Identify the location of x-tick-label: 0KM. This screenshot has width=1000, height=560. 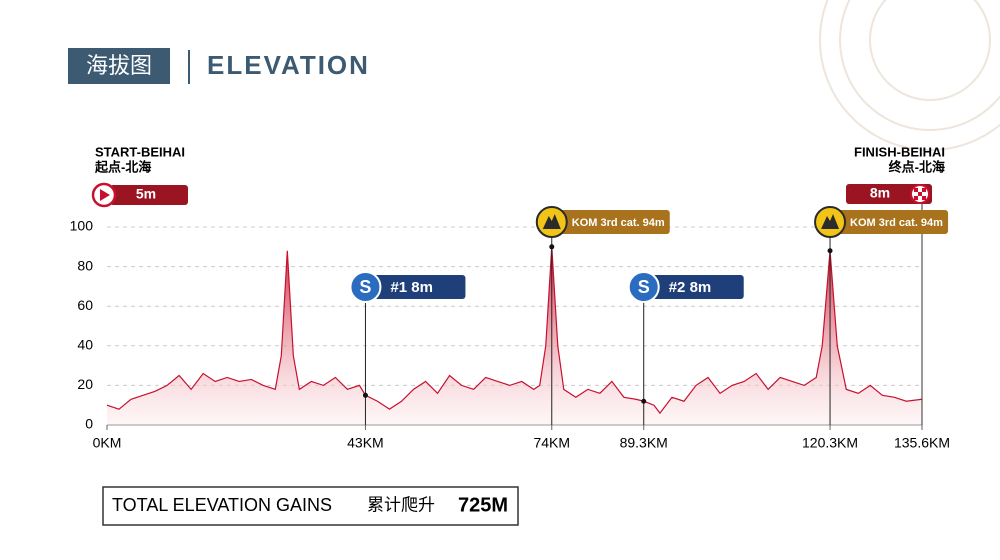
(107, 443).